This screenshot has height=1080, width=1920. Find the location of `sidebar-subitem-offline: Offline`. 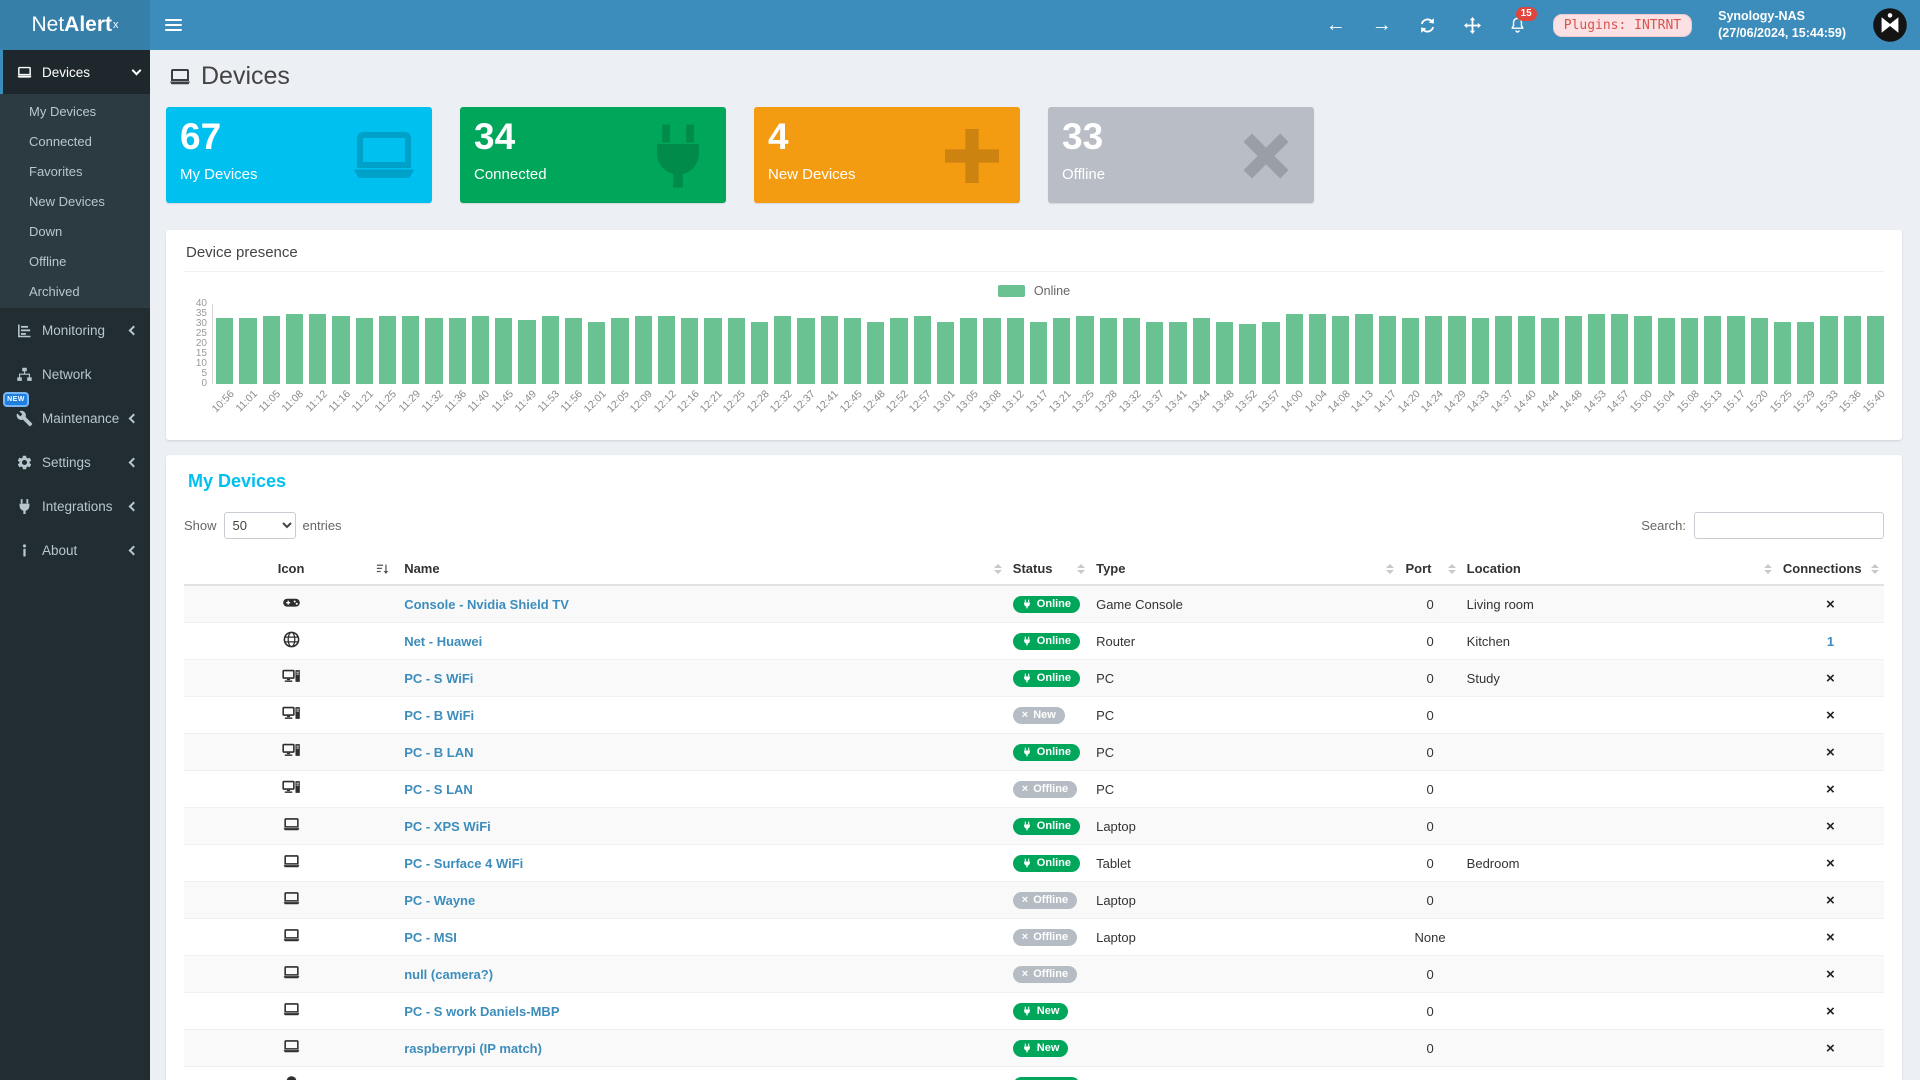

sidebar-subitem-offline: Offline is located at coordinates (75, 261).